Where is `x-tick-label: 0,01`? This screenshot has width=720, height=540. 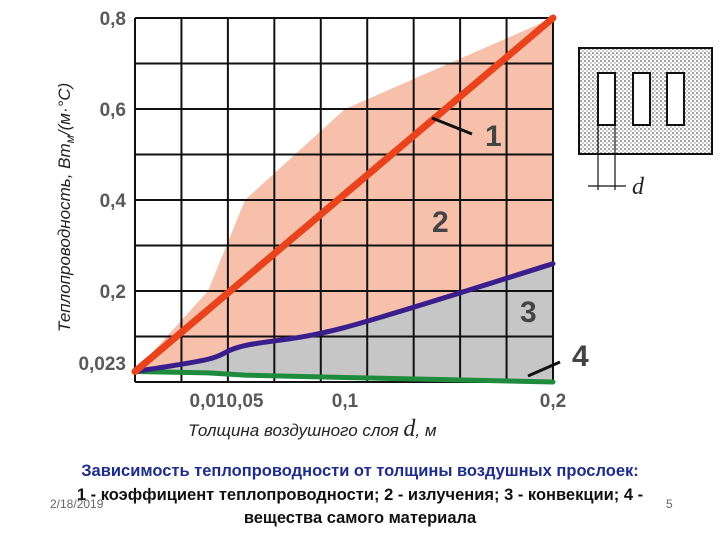
x-tick-label: 0,01 is located at coordinates (208, 401).